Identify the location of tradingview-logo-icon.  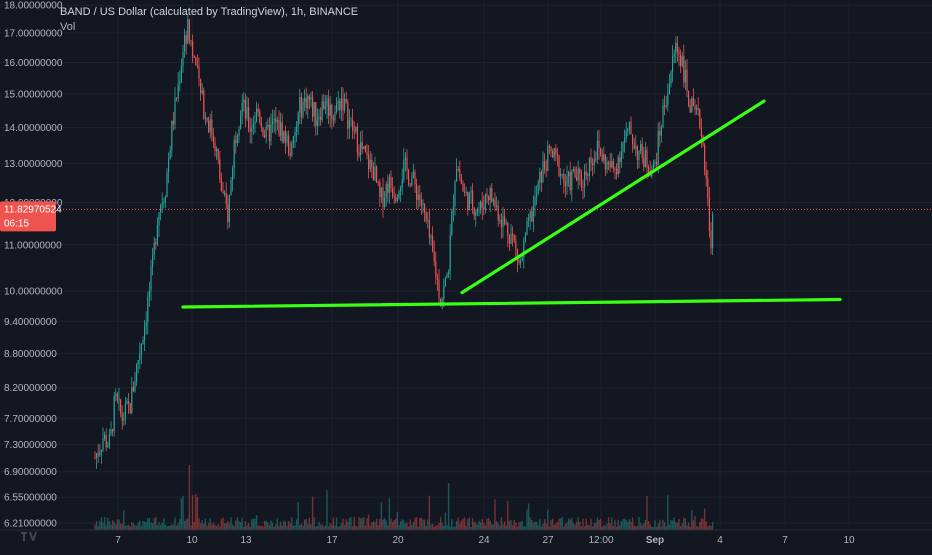
(29, 537).